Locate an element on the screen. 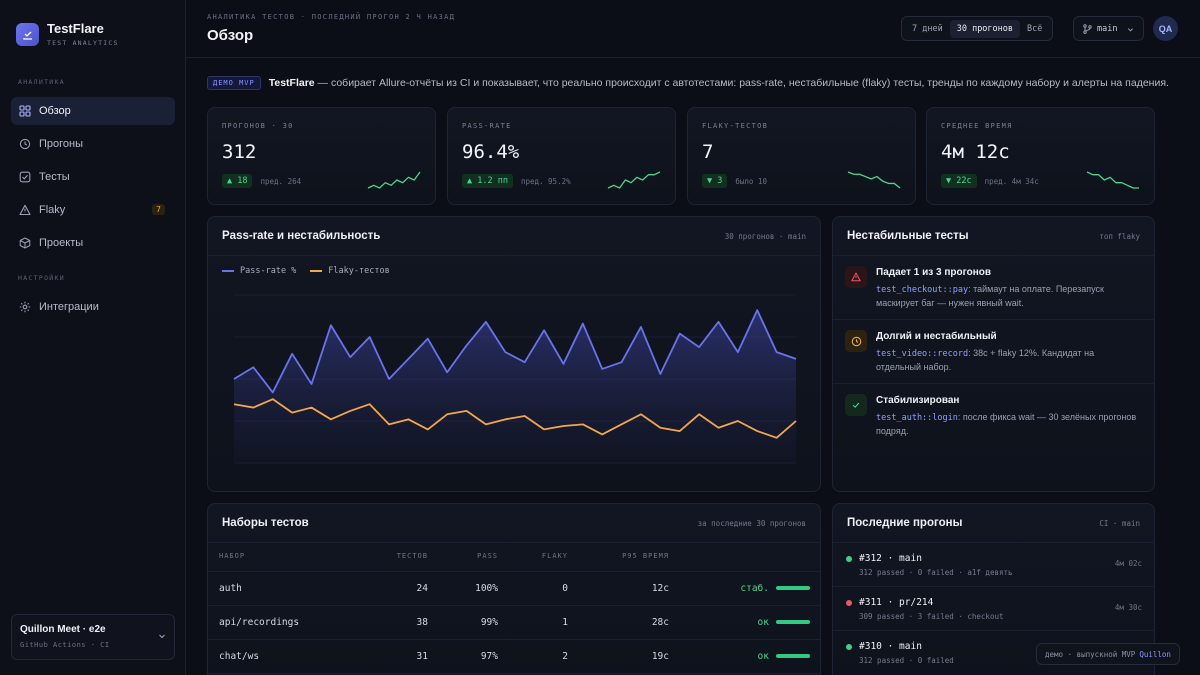  run-item: #310 · main 312 passed · 0 failed is located at coordinates (993, 652).